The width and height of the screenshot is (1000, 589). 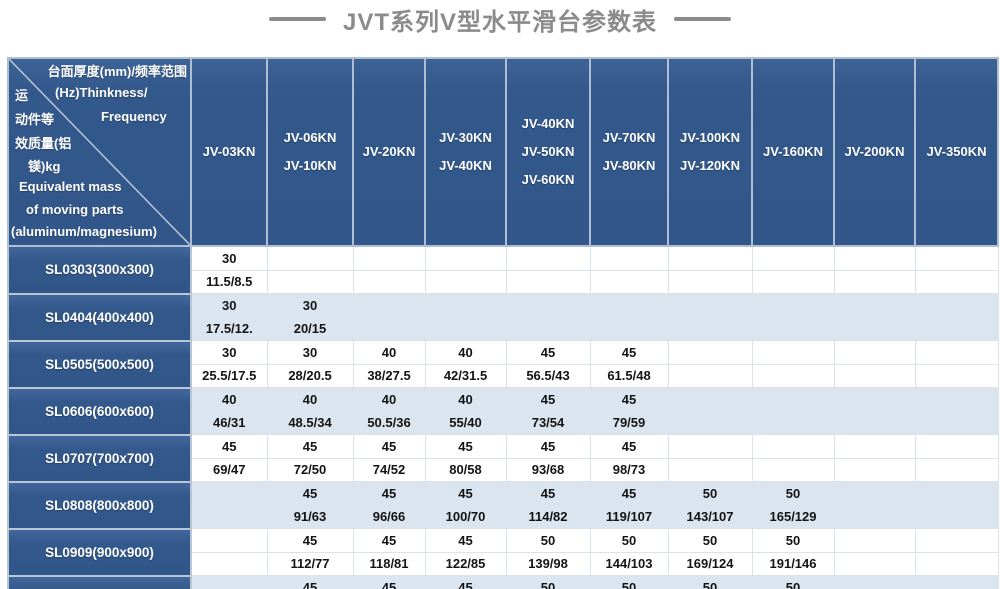 I want to click on table-row-mass: 11.5/8.5, so click(x=503, y=281).